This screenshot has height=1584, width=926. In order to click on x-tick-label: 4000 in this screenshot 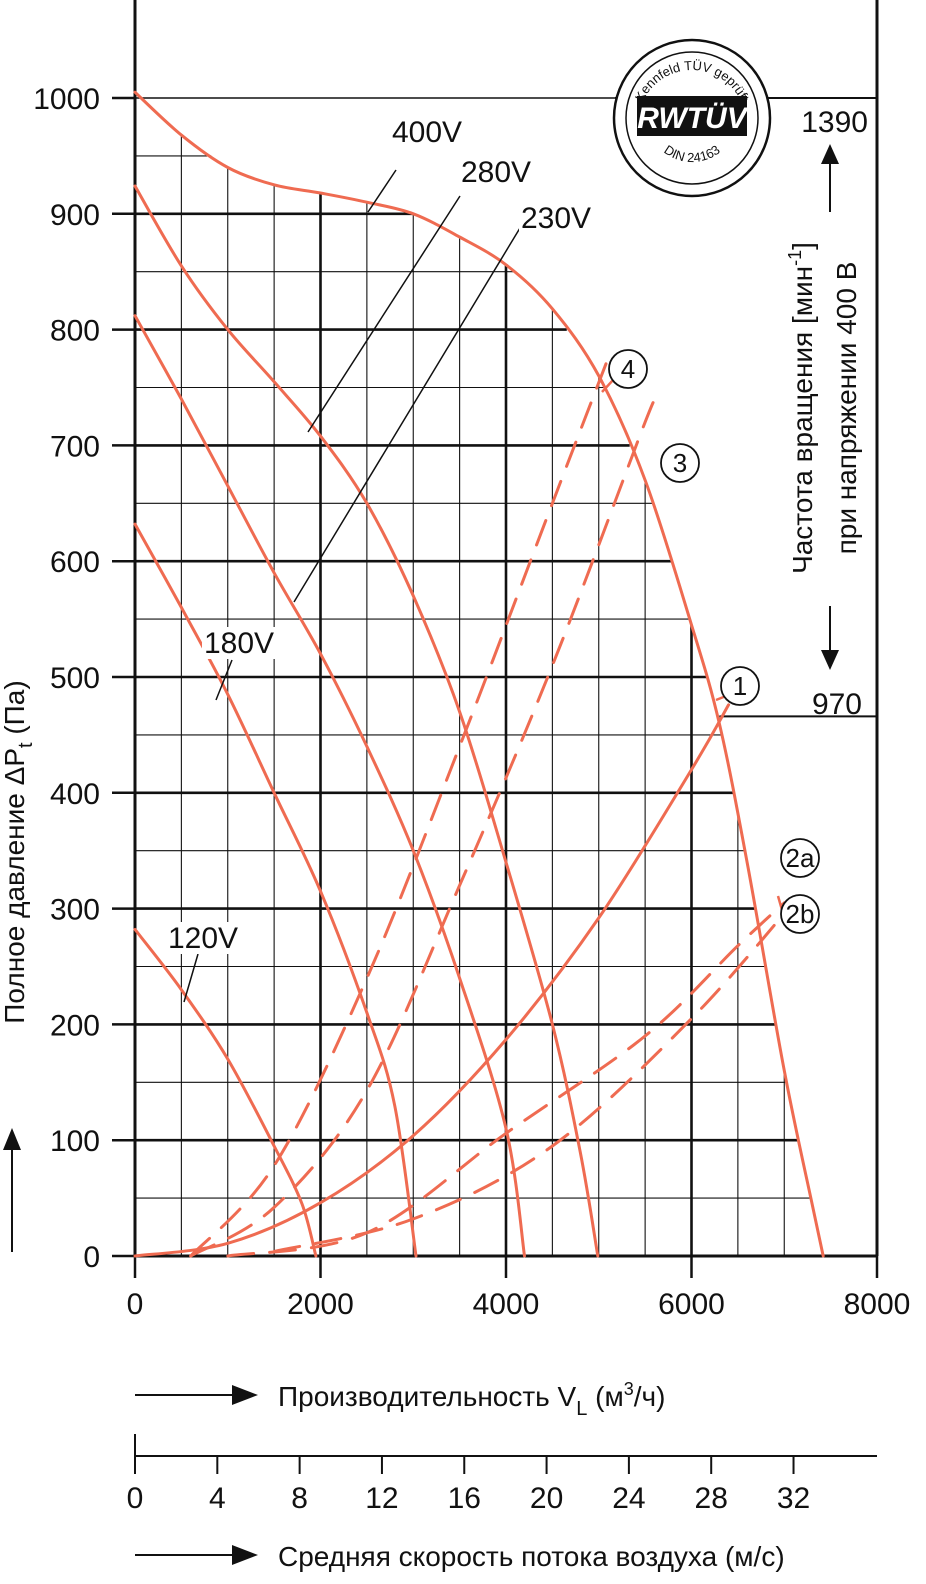, I will do `click(506, 1304)`.